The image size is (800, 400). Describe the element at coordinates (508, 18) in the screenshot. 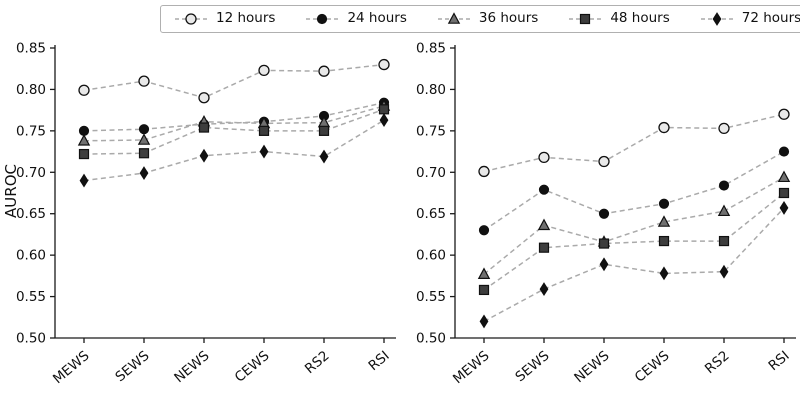

I see `legend-label: 36 hours` at that location.